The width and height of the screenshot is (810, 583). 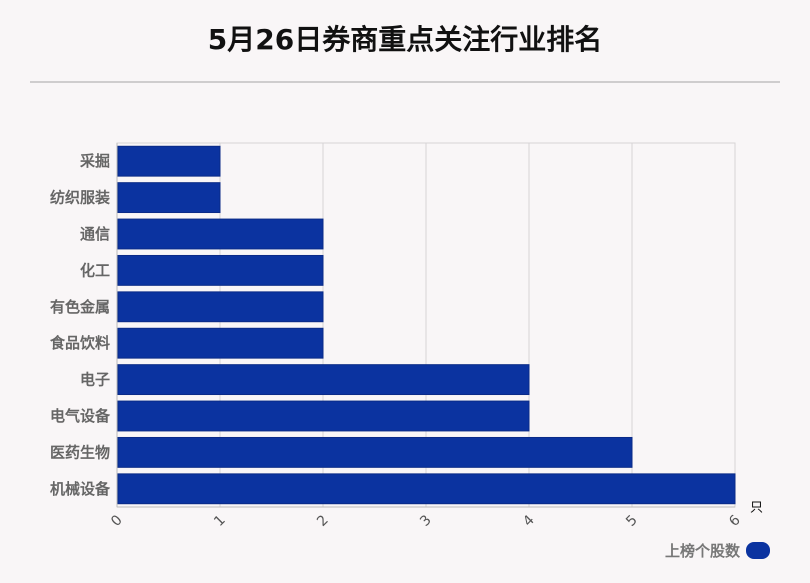 I want to click on category-label: 采掘, so click(x=94, y=161).